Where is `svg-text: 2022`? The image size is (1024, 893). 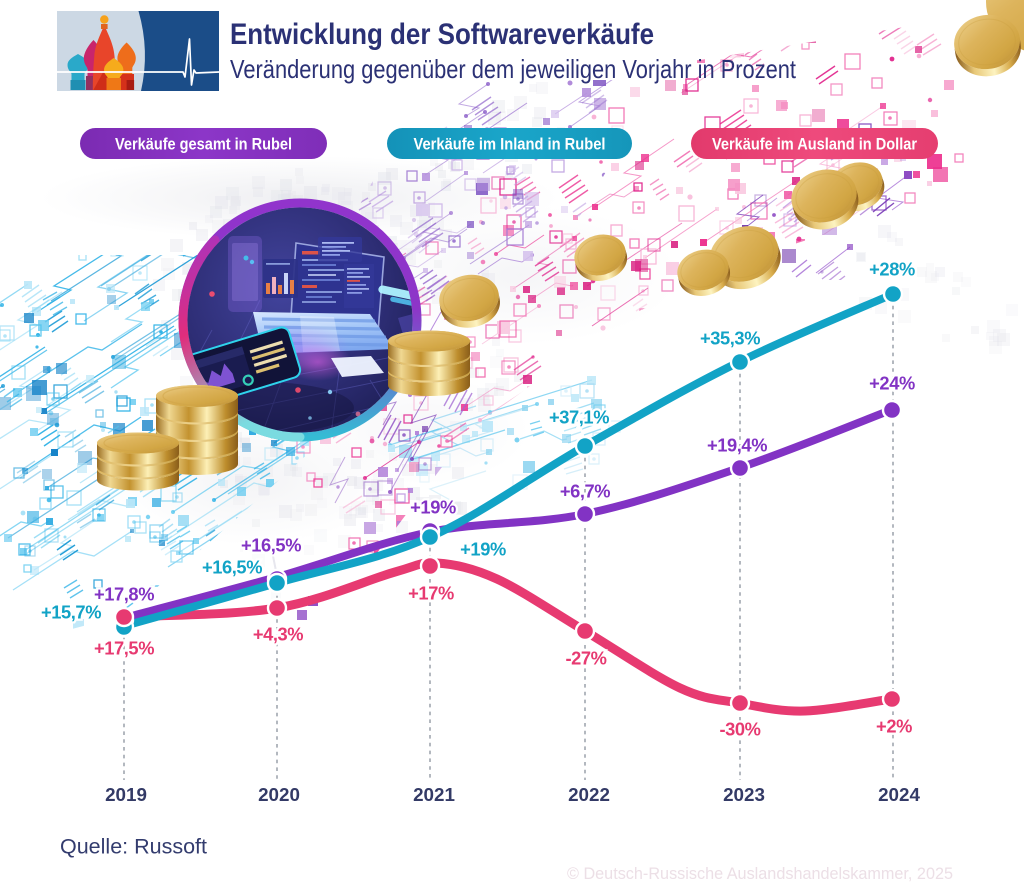 svg-text: 2022 is located at coordinates (589, 794).